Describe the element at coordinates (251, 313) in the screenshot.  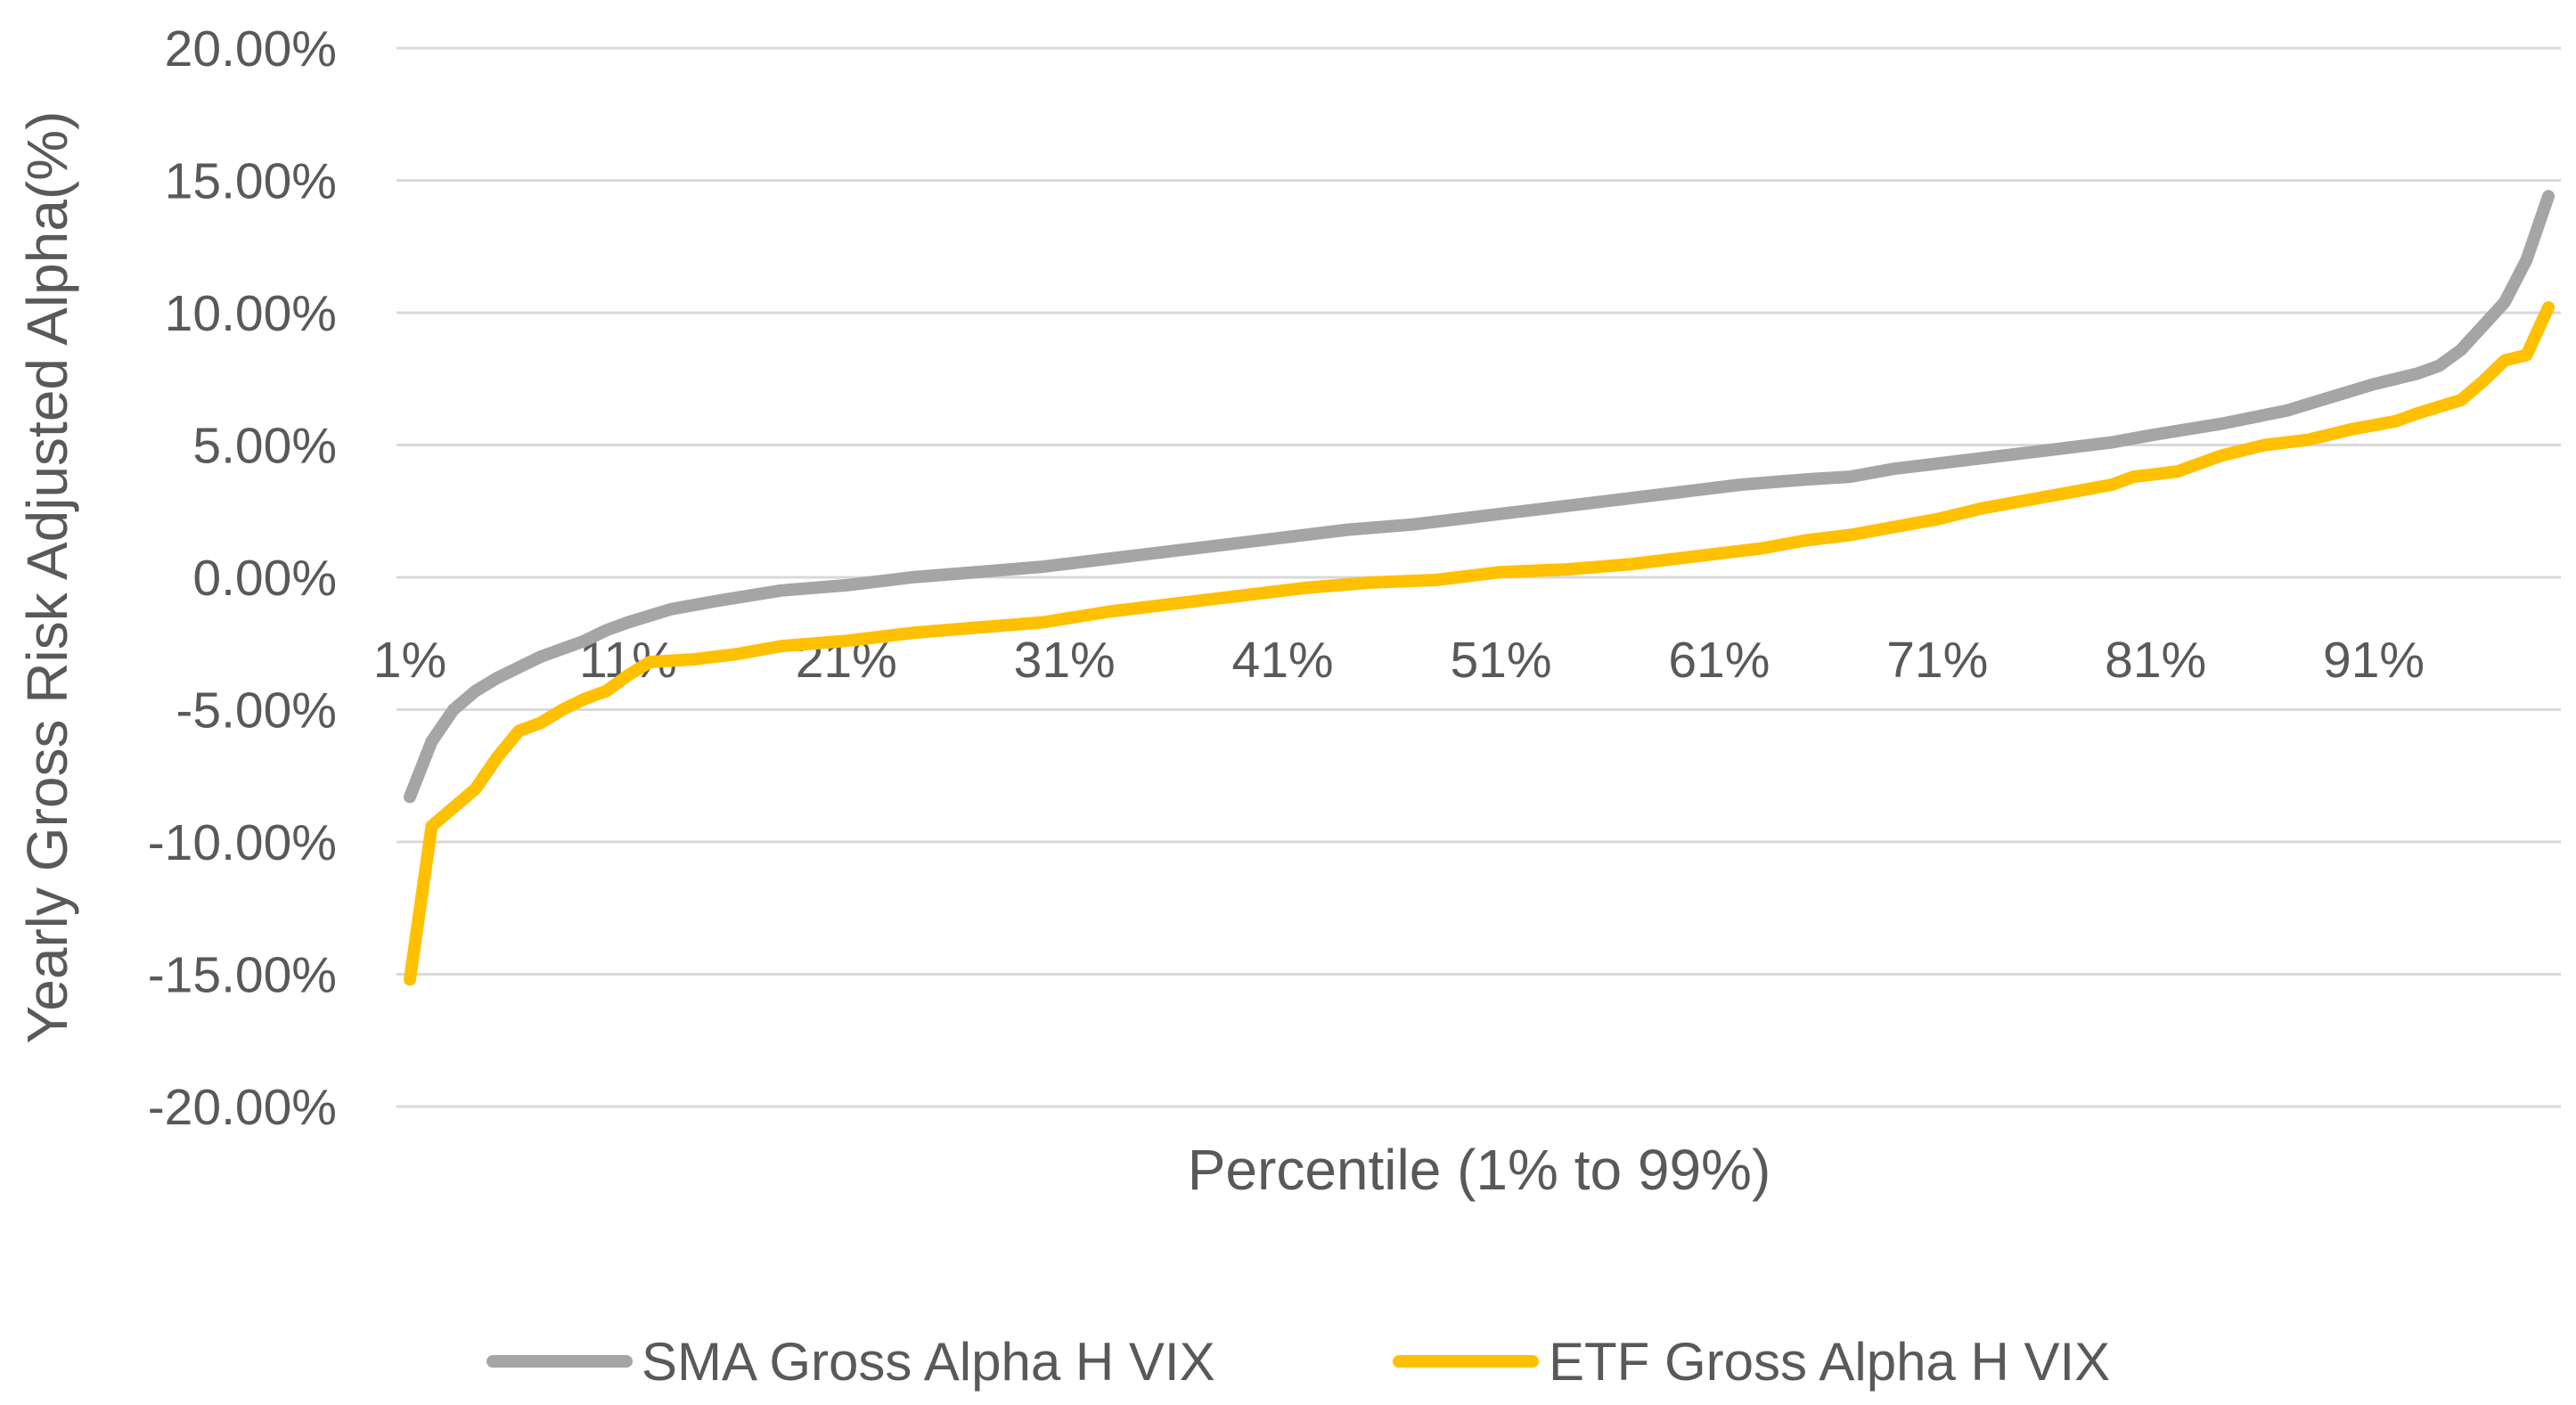
I see `y-tick-label: 10.00%` at that location.